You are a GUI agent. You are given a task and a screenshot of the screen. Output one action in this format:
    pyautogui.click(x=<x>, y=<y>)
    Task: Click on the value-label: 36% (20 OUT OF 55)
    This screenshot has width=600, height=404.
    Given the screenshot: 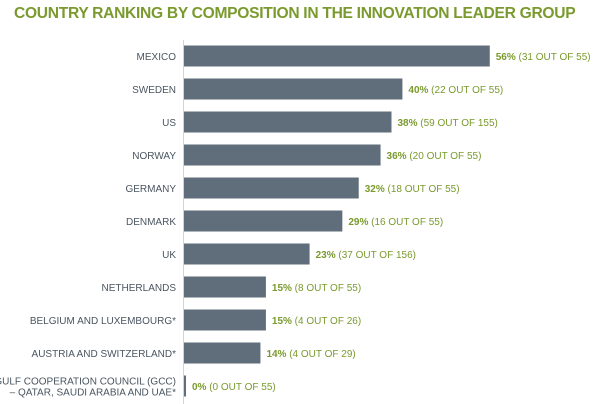 What is the action you would take?
    pyautogui.click(x=434, y=156)
    